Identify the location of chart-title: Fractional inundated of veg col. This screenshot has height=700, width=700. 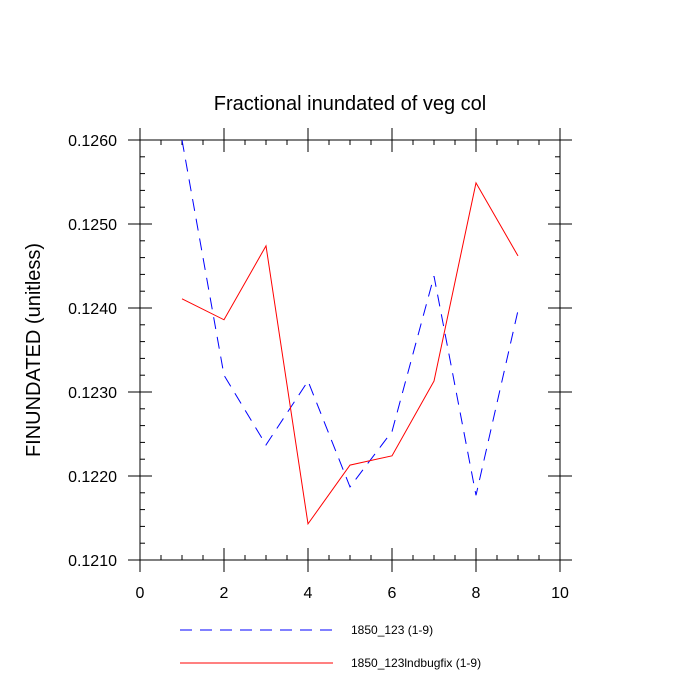
(350, 104).